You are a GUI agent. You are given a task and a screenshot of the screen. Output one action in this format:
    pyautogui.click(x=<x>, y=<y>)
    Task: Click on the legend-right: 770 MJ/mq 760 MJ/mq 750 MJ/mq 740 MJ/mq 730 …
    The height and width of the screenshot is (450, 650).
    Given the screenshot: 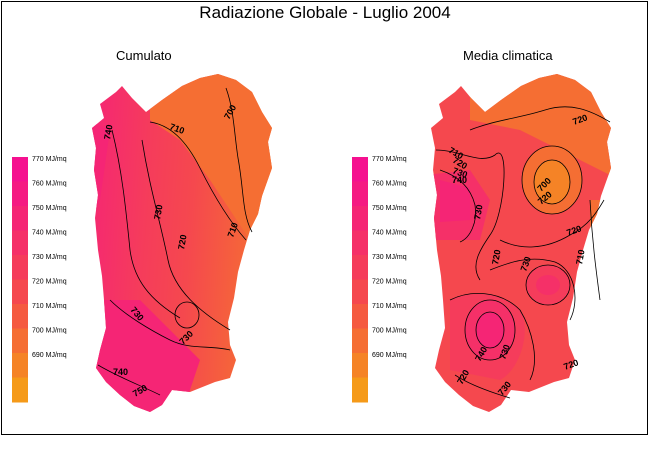 What is the action you would take?
    pyautogui.click(x=379, y=279)
    